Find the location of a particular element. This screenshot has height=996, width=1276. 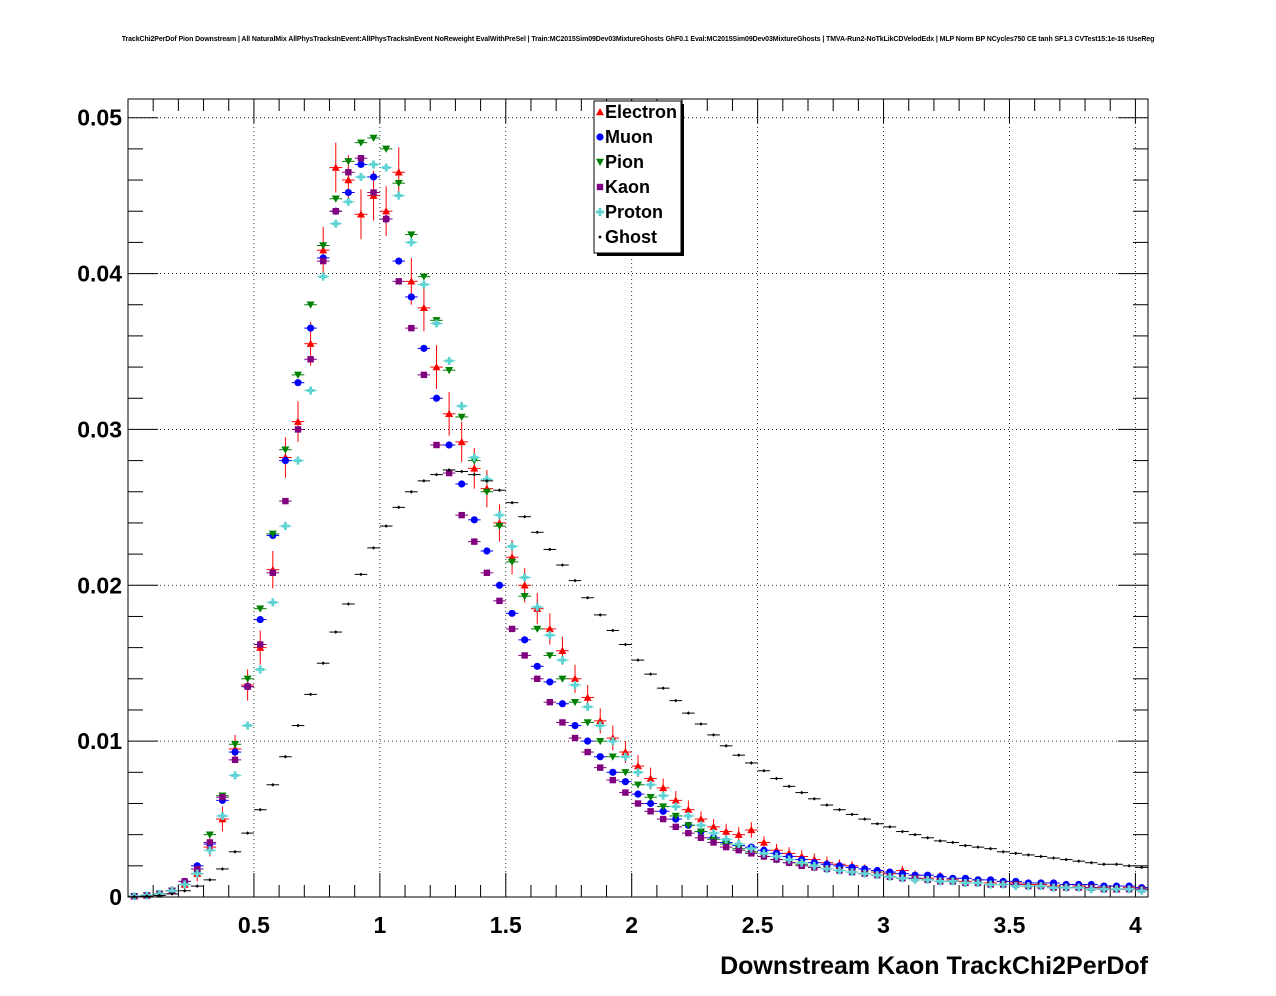

legend: Electron Muon Pion Kaon Proton Ghost is located at coordinates (638, 178).